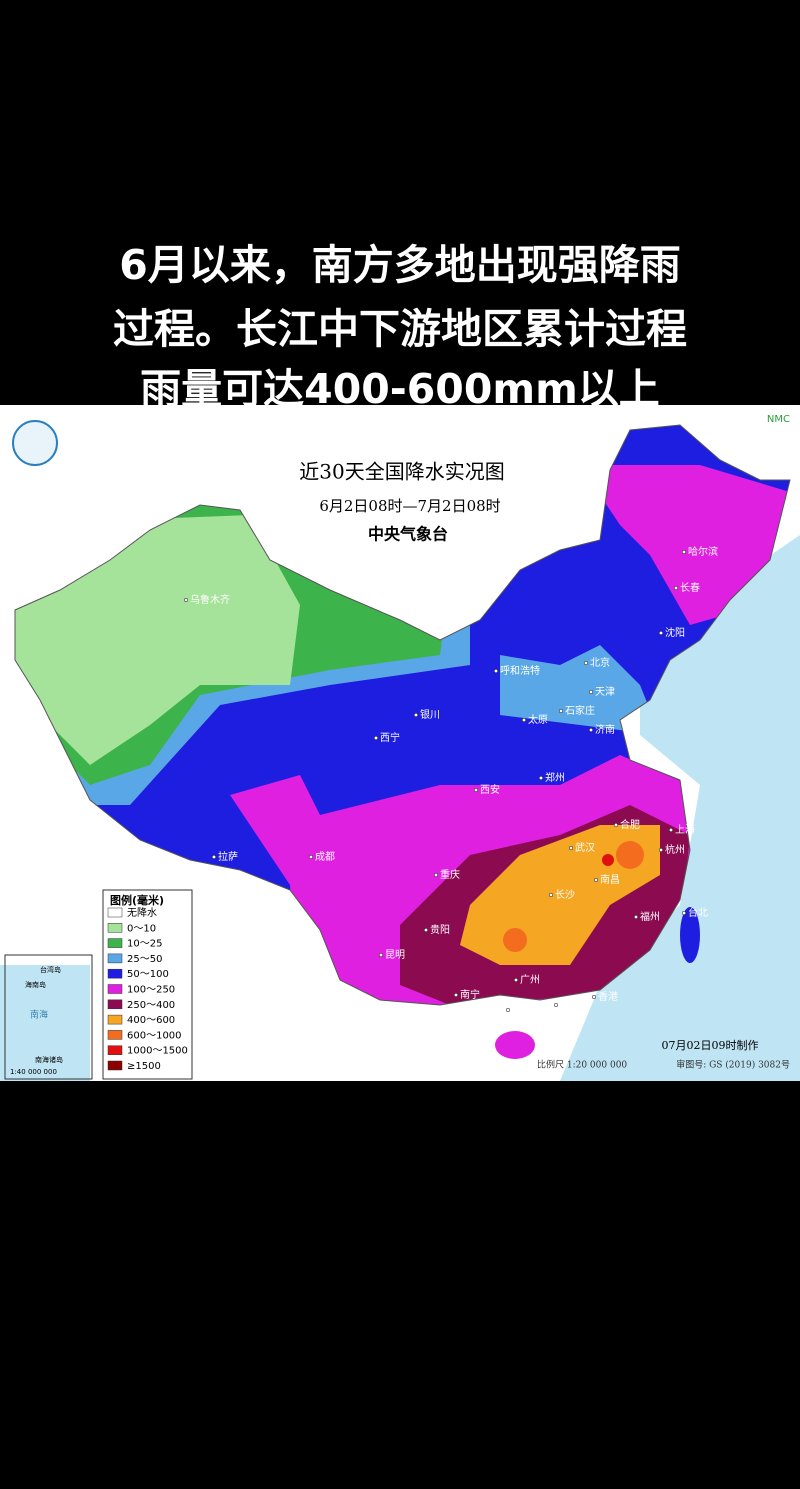  Describe the element at coordinates (650, 916) in the screenshot. I see `city-label: 福州` at that location.